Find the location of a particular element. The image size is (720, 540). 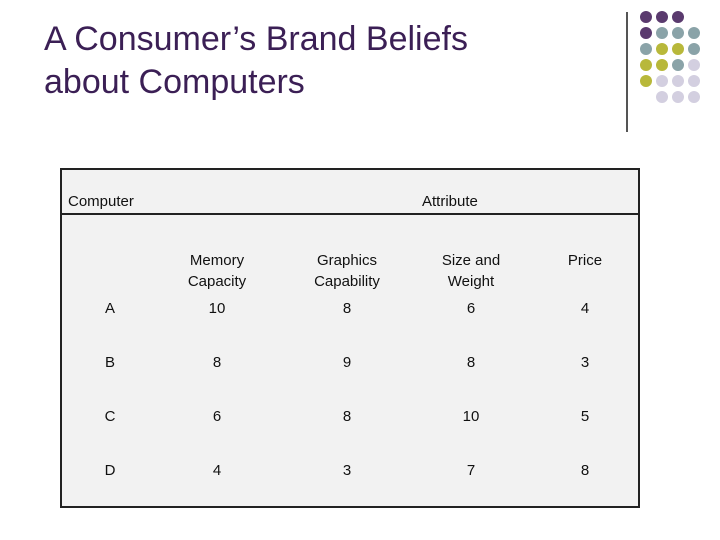

cell-b-graphics: 9 is located at coordinates (347, 362).